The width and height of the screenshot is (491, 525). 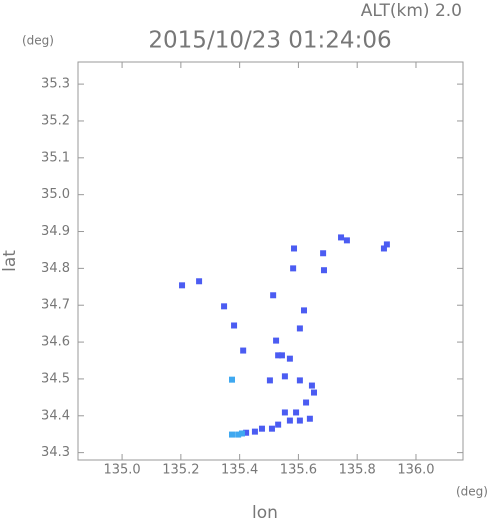 What do you see at coordinates (55, 342) in the screenshot?
I see `y-tick-label: 34.6` at bounding box center [55, 342].